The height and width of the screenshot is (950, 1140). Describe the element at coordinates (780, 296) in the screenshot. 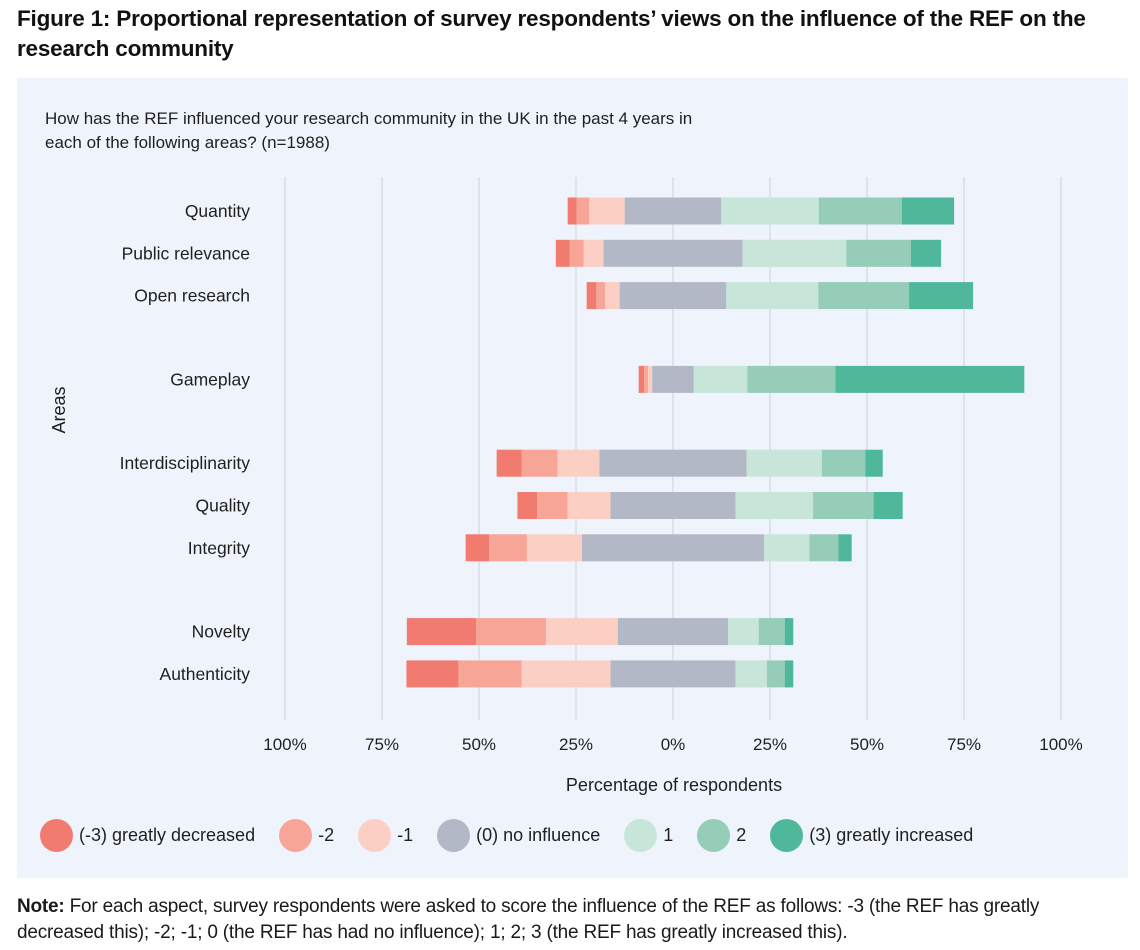

I see `bar-row-open-research` at that location.